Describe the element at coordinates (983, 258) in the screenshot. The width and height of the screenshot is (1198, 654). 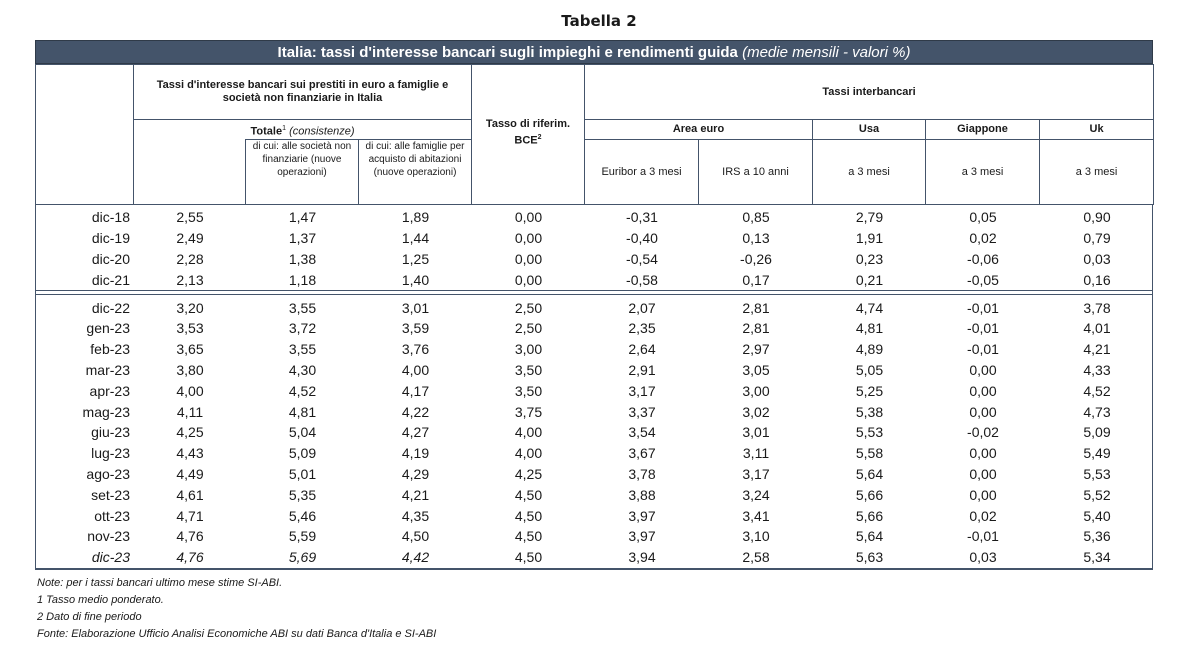
I see `table-cell: -0,06` at that location.